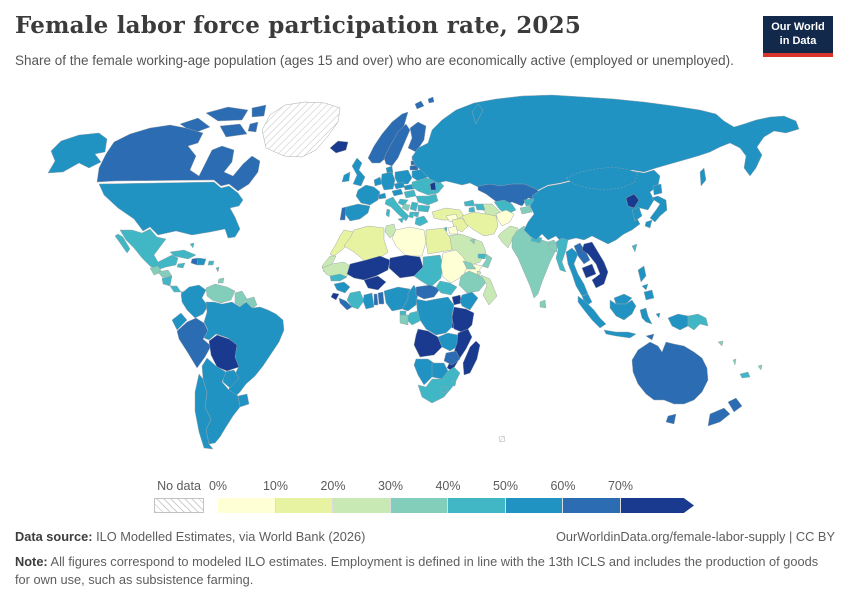 The image size is (850, 600). What do you see at coordinates (623, 310) in the screenshot?
I see `country-indonesia-kalimantan` at bounding box center [623, 310].